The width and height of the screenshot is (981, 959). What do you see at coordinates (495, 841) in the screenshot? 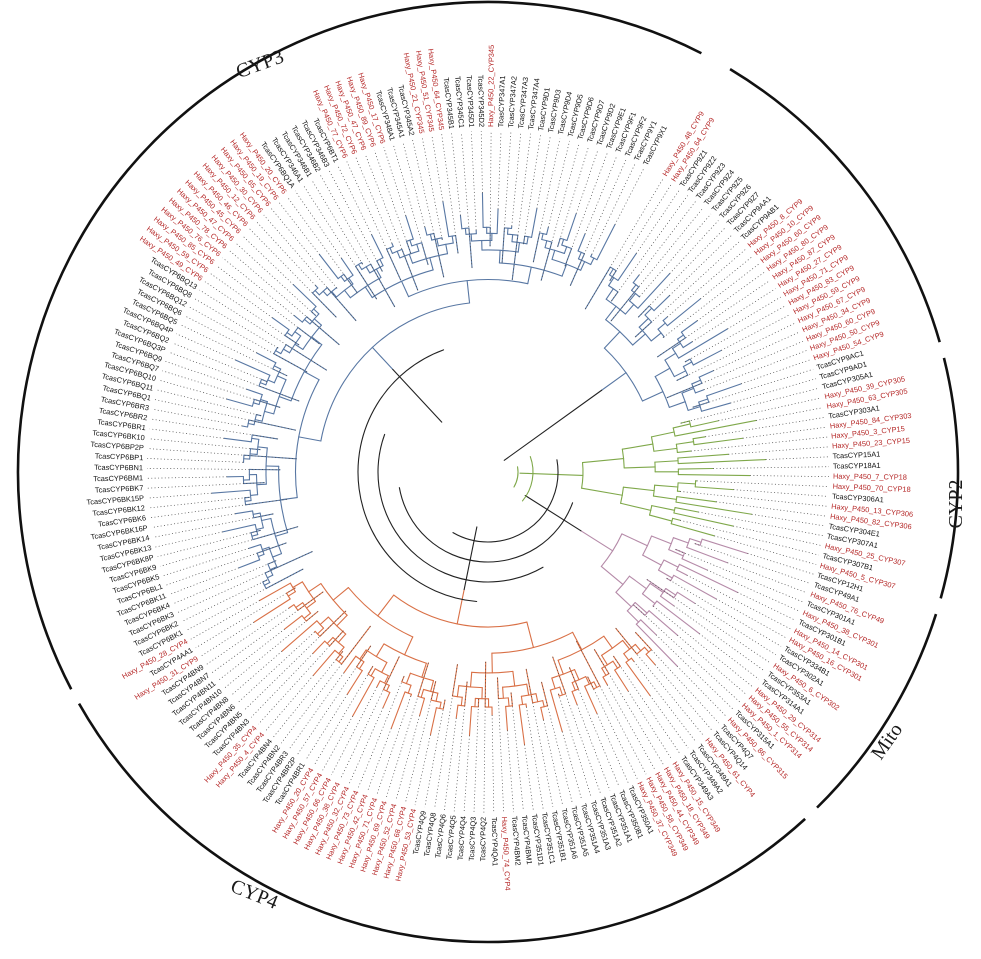
I see `leaf-label: TcasCYP4QA1` at bounding box center [495, 841].